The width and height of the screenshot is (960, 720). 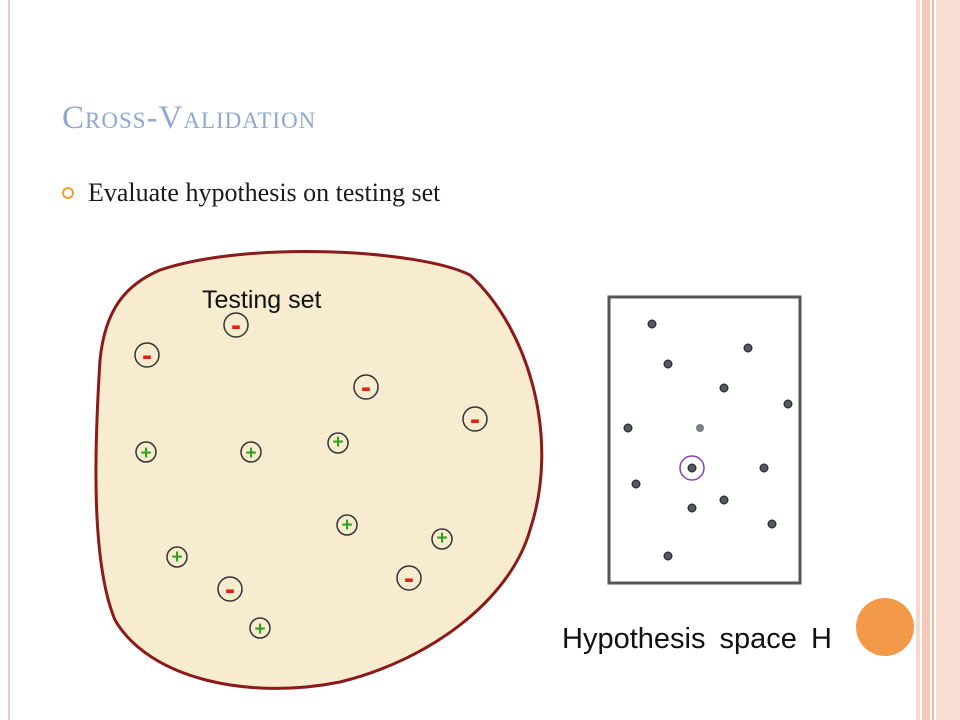 What do you see at coordinates (264, 192) in the screenshot?
I see `bullet-text: Evaluate hypothesis on testing set` at bounding box center [264, 192].